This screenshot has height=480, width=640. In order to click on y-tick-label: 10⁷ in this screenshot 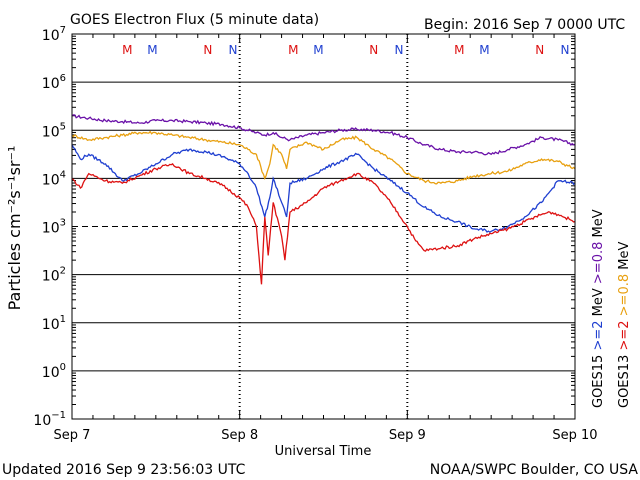, I will do `click(54, 34)`.